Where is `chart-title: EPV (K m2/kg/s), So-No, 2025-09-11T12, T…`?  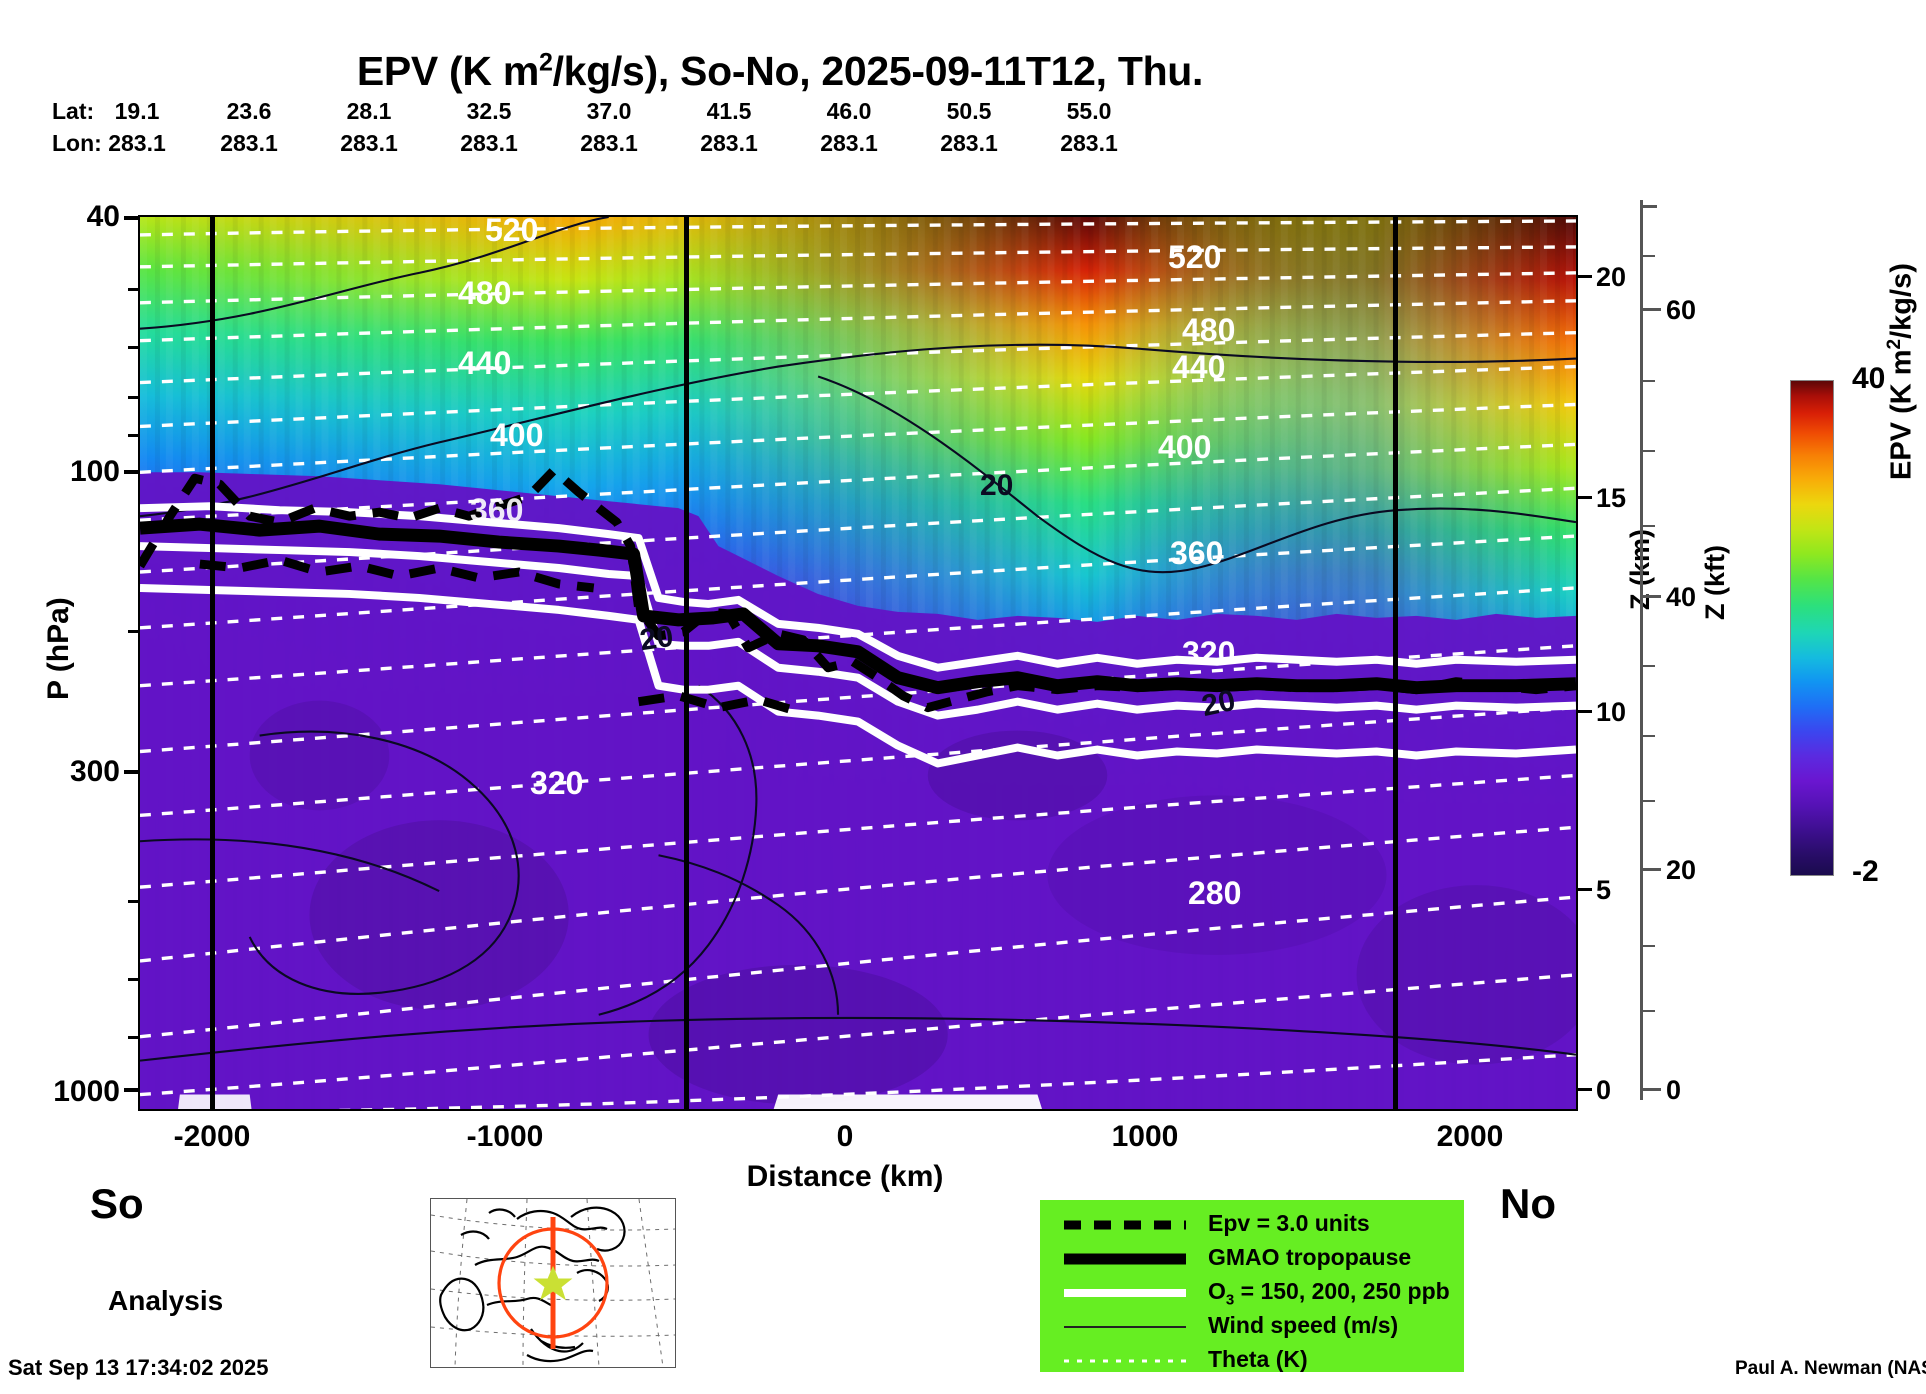
chart-title: EPV (K m2/kg/s), So-No, 2025-09-11T12, T… is located at coordinates (780, 71).